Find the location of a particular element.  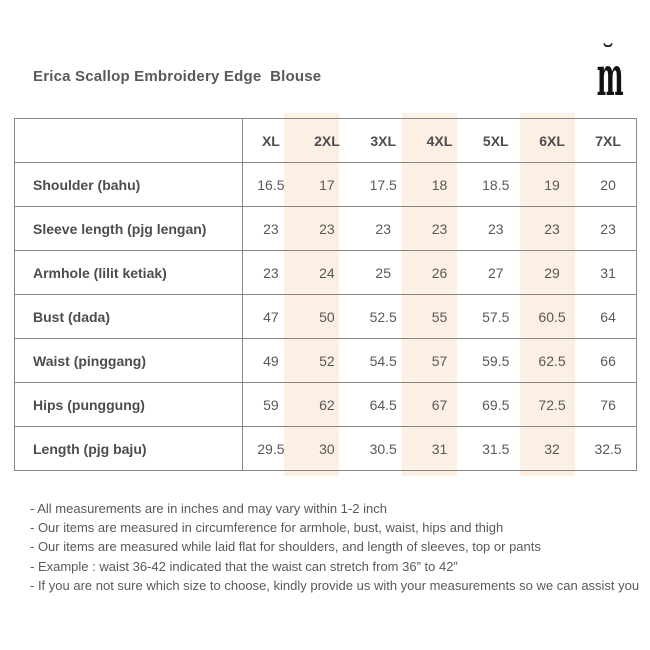

brand-logo-icon: ˘ m is located at coordinates (608, 75).